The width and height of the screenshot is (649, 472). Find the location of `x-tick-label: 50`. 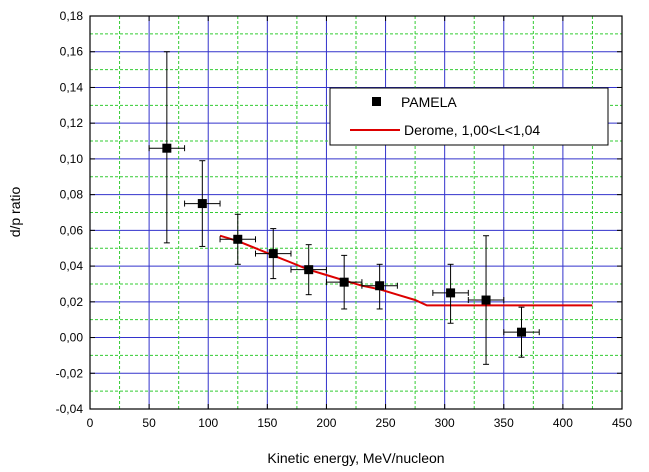

x-tick-label: 50 is located at coordinates (149, 423).